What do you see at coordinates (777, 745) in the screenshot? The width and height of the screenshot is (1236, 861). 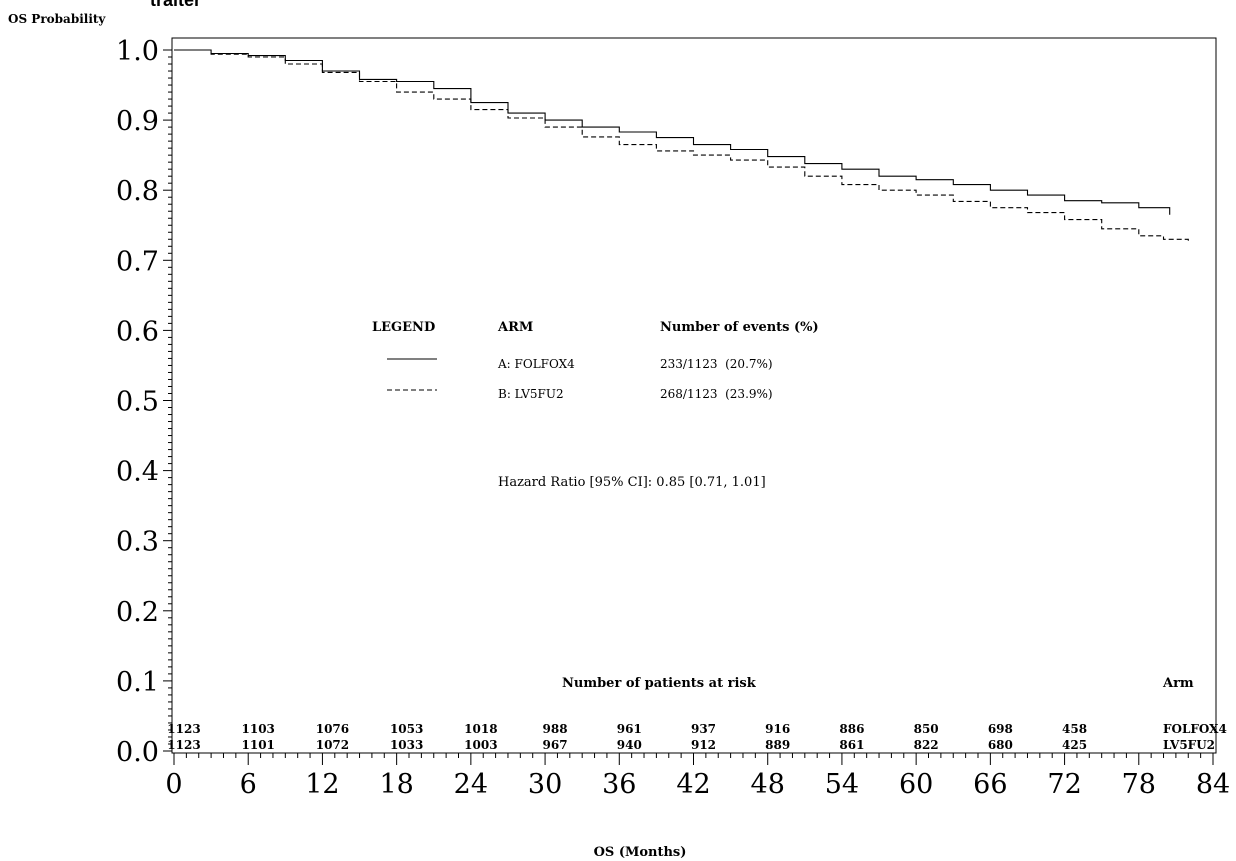 I see `risk-table-cell: 889` at bounding box center [777, 745].